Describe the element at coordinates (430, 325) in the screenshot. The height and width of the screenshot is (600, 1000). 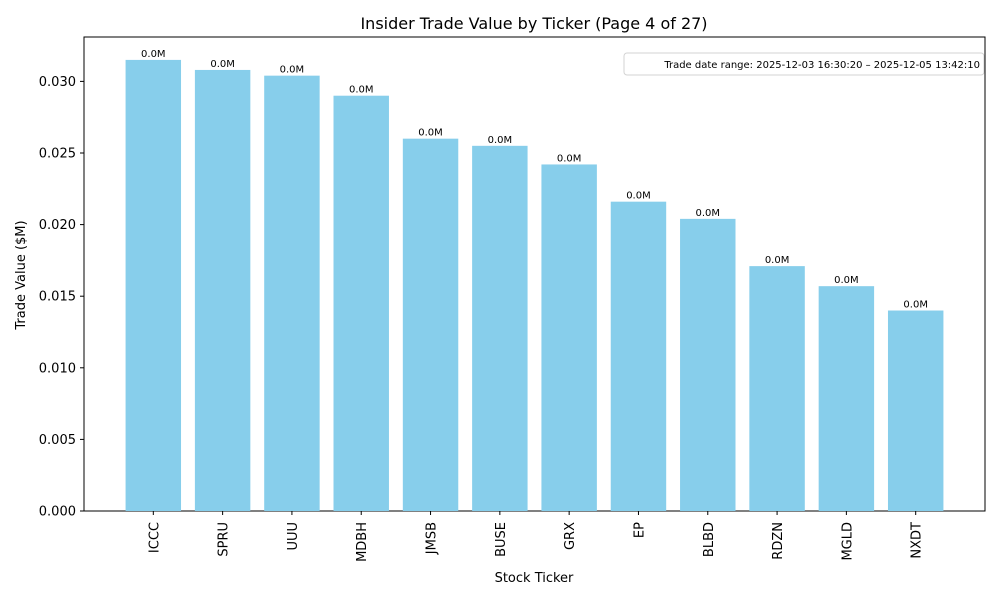
I see `bar-jmsb` at that location.